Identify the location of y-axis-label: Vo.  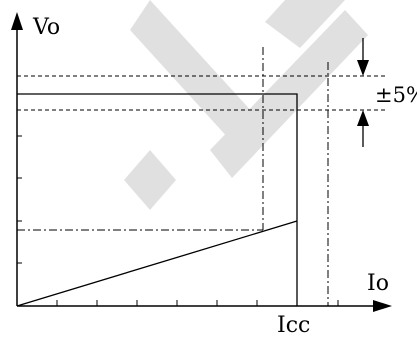
(46, 27).